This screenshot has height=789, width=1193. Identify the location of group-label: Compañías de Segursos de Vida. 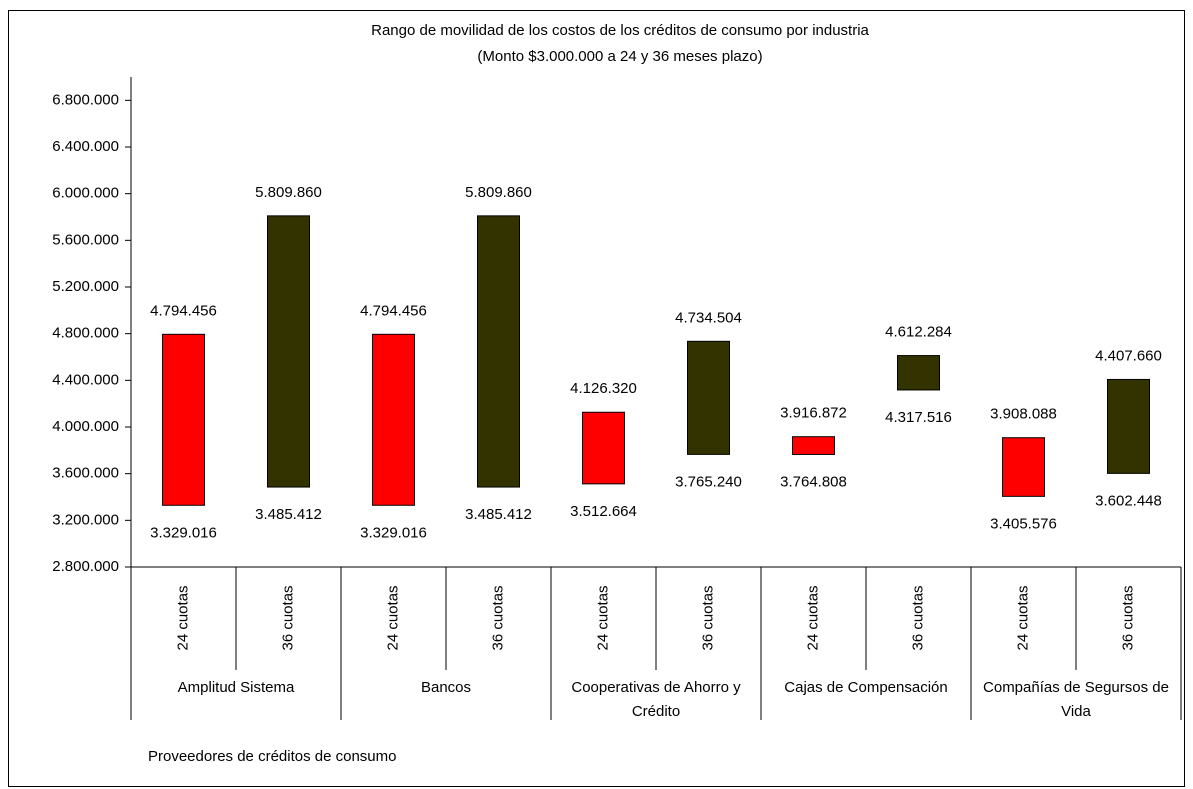
(1076, 699).